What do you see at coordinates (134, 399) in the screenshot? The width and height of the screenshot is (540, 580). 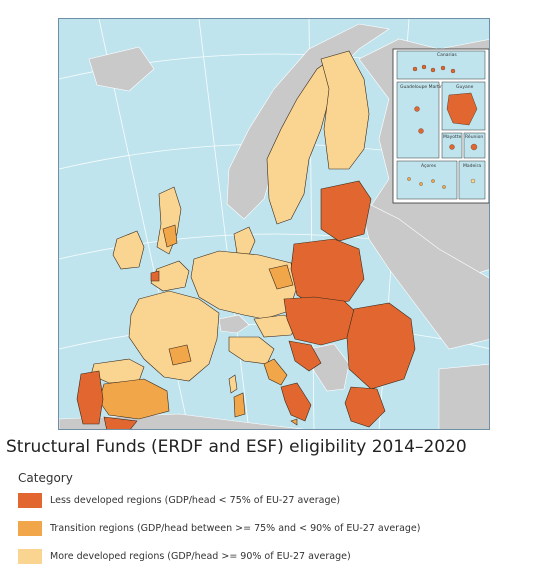 I see `spain-centre` at bounding box center [134, 399].